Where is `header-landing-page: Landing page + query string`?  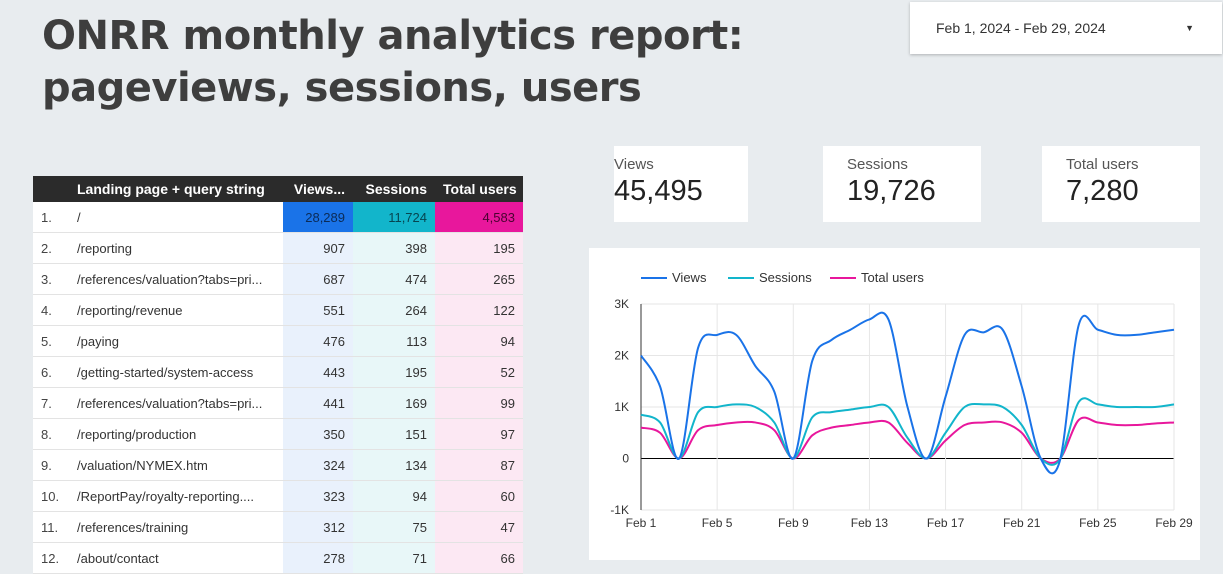
header-landing-page: Landing page + query string is located at coordinates (176, 189).